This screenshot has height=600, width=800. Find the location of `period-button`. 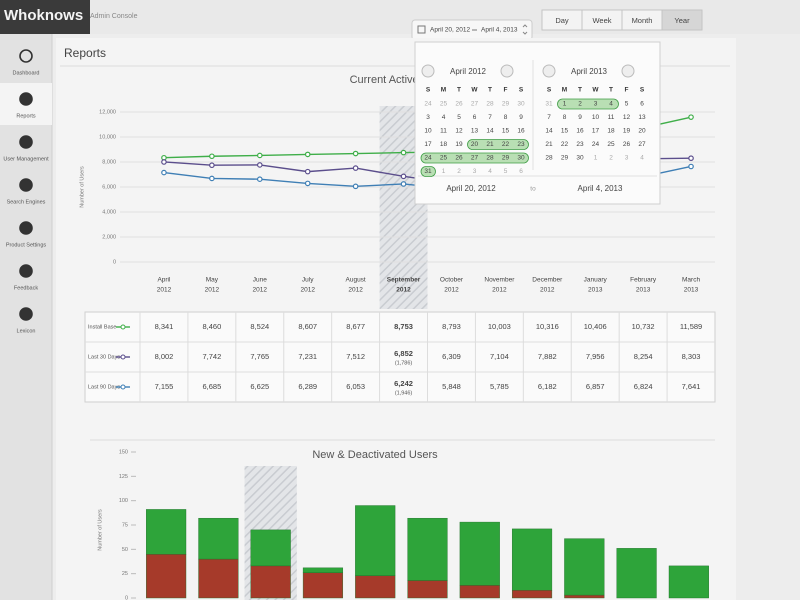

period-button is located at coordinates (682, 20).